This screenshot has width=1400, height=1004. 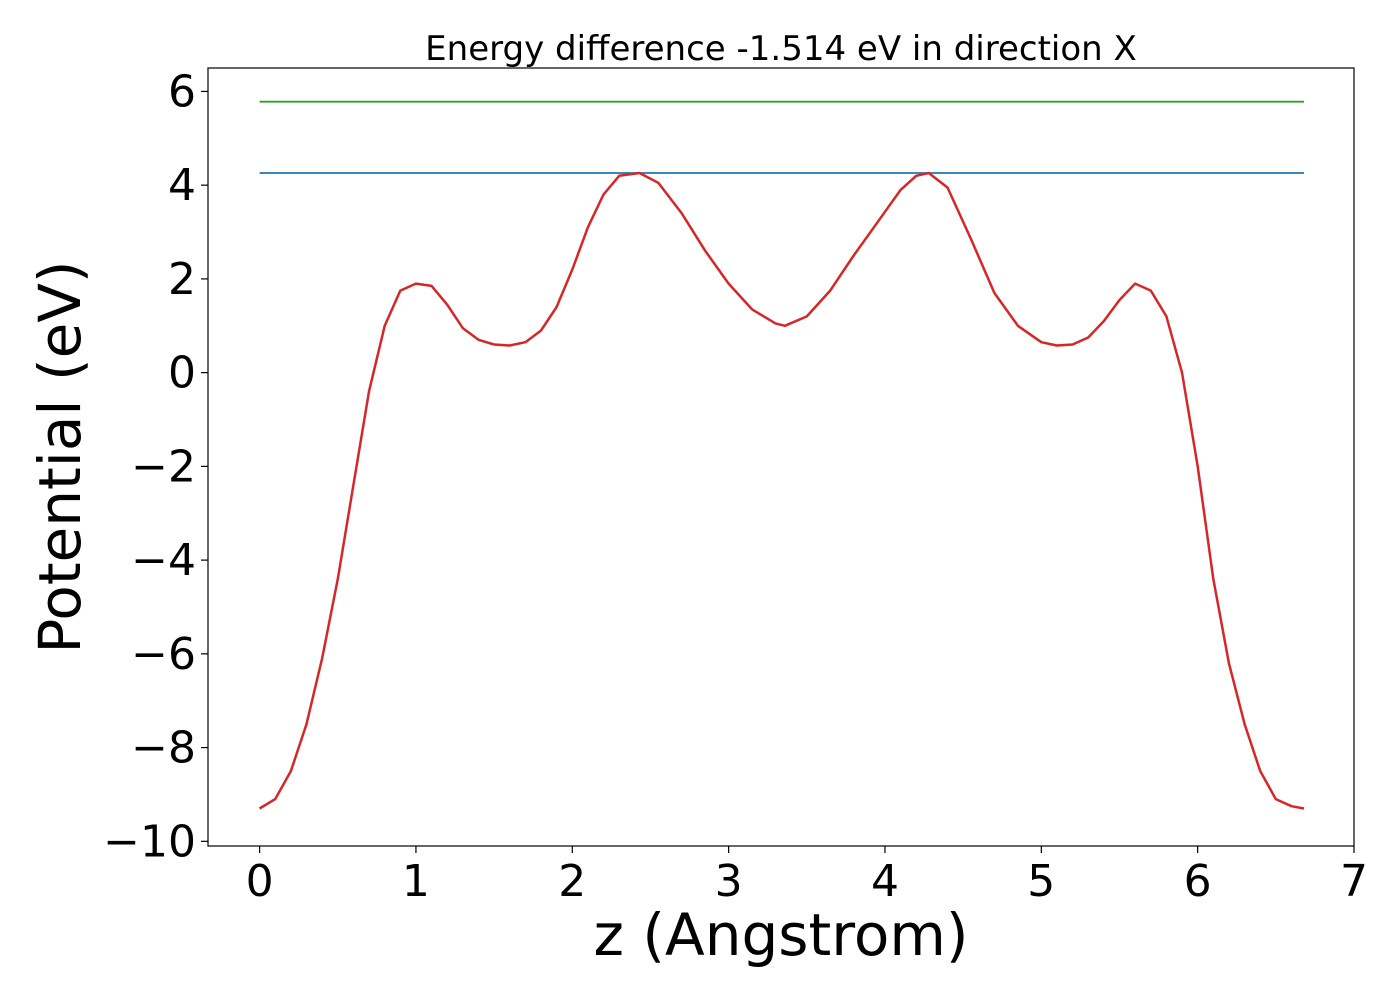 I want to click on x-axis-label: z (Angstrom), so click(x=781, y=935).